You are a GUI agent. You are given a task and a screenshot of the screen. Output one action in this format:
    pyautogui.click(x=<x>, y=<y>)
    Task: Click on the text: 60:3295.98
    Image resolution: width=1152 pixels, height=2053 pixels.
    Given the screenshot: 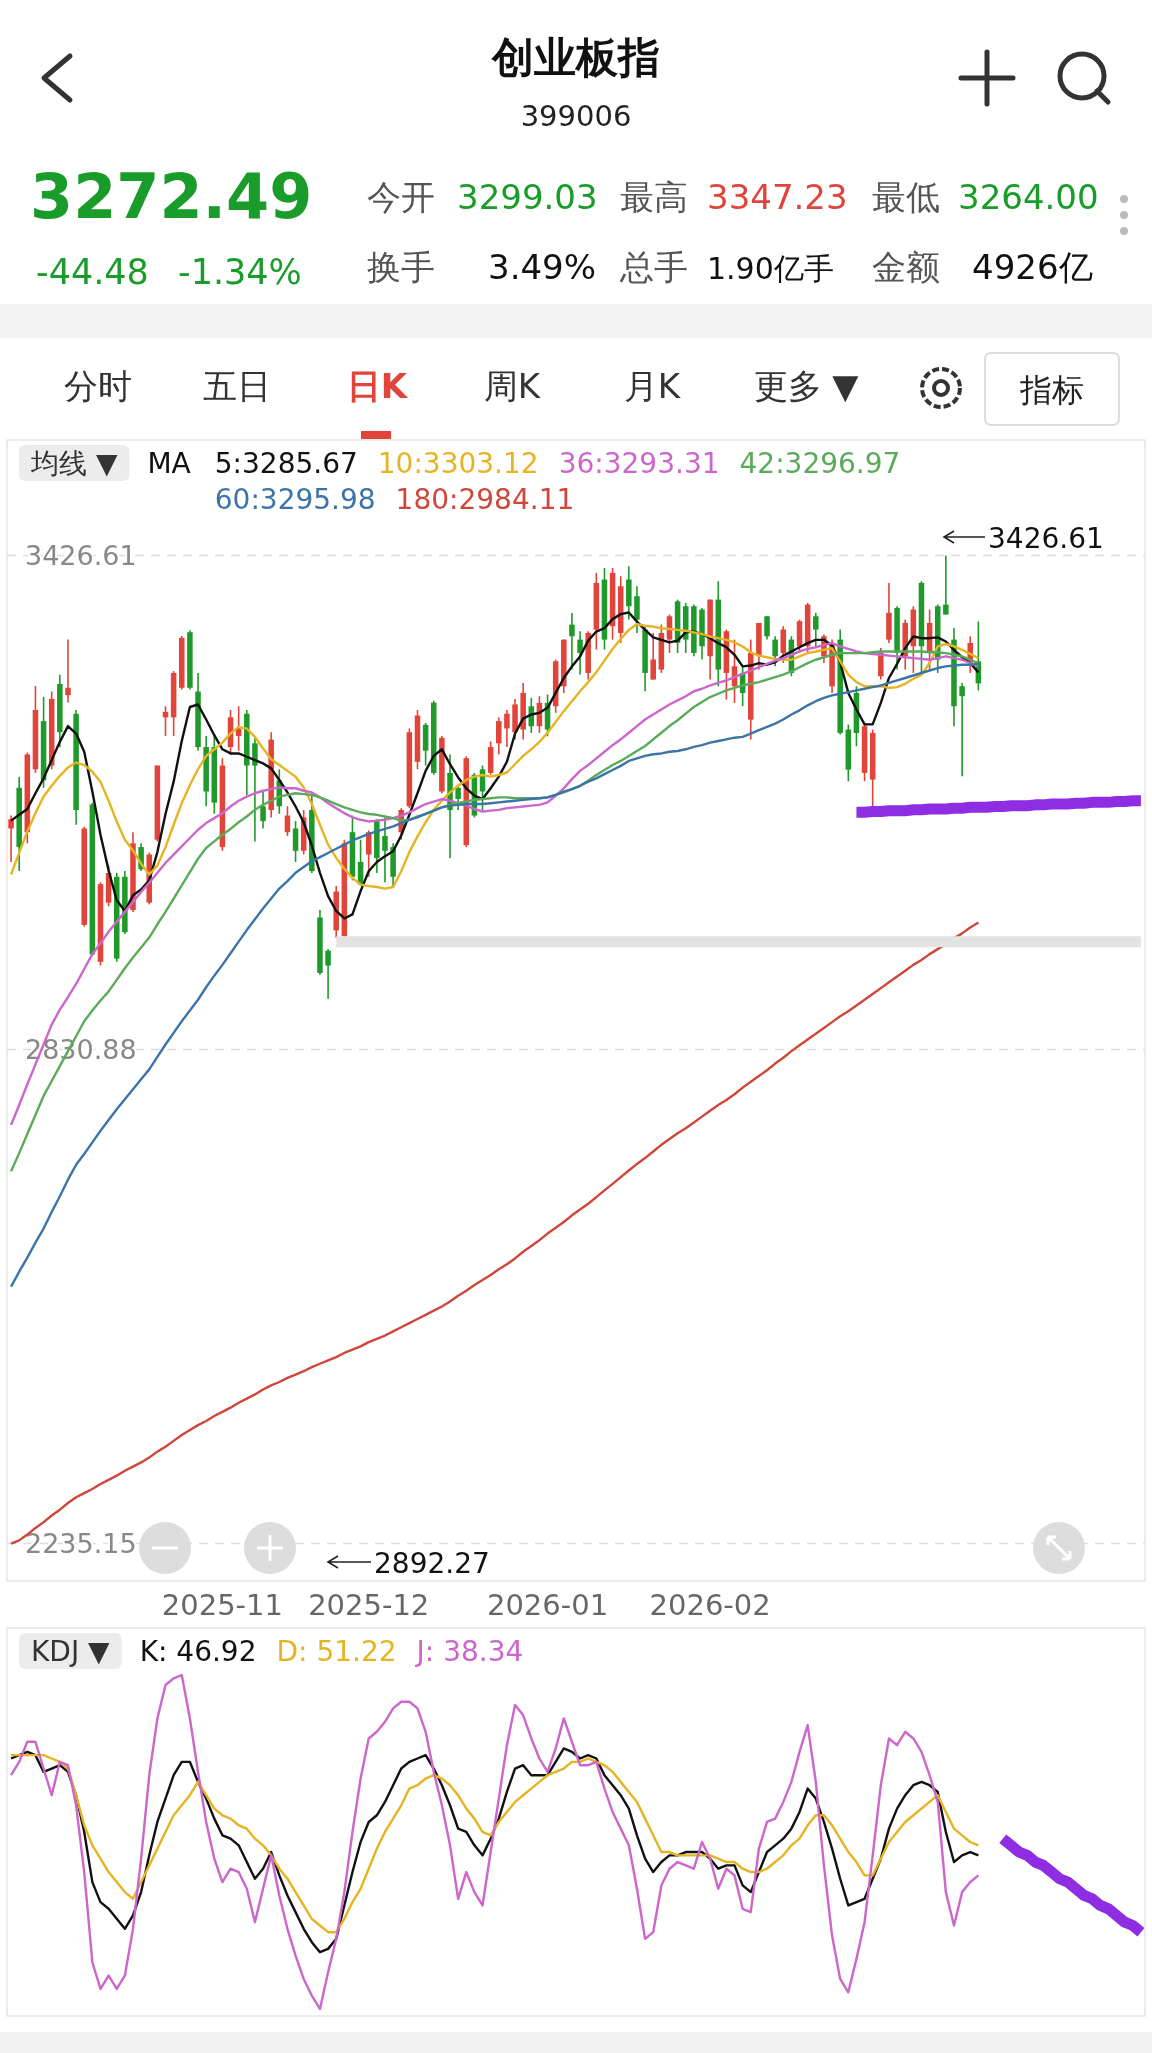 What is the action you would take?
    pyautogui.click(x=295, y=499)
    